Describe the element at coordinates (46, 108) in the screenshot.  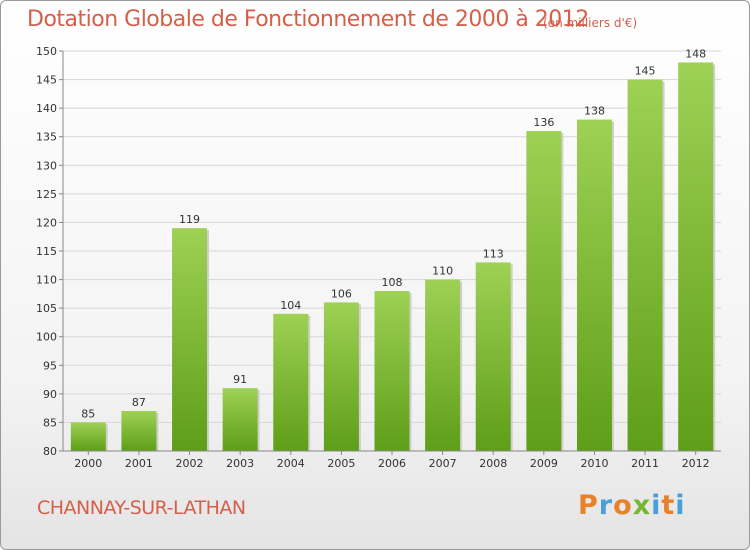
I see `y-tick-label: 140` at that location.